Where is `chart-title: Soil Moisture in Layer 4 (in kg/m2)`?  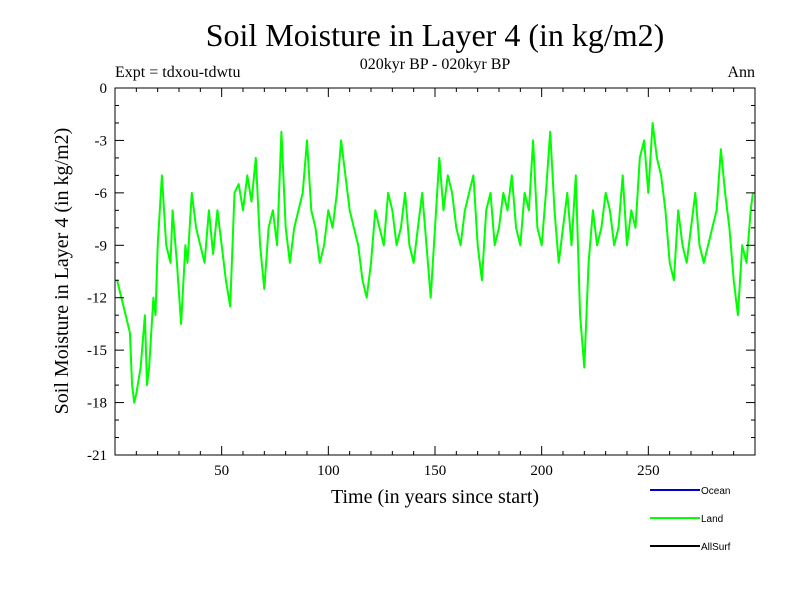 chart-title: Soil Moisture in Layer 4 (in kg/m2) is located at coordinates (435, 35).